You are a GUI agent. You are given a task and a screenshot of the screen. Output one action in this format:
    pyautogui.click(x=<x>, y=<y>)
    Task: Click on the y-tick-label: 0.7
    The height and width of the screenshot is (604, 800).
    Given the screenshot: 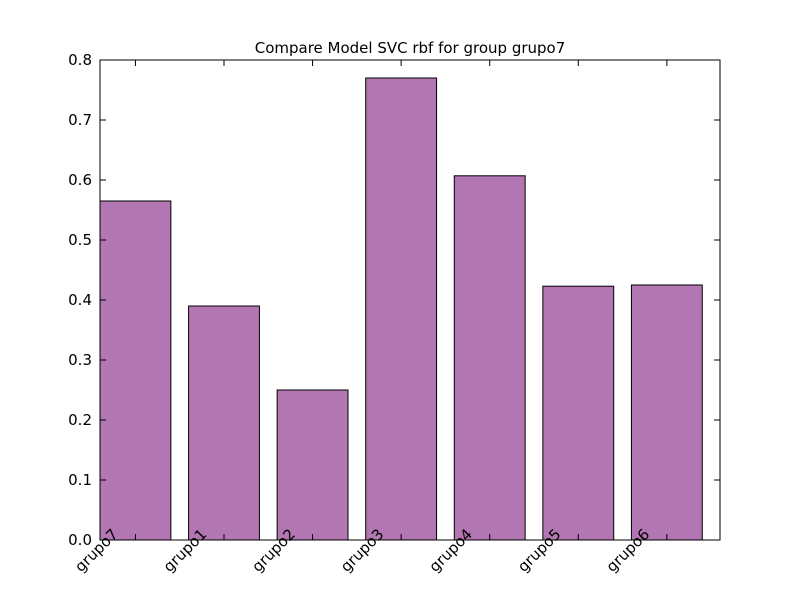 What is the action you would take?
    pyautogui.click(x=80, y=120)
    